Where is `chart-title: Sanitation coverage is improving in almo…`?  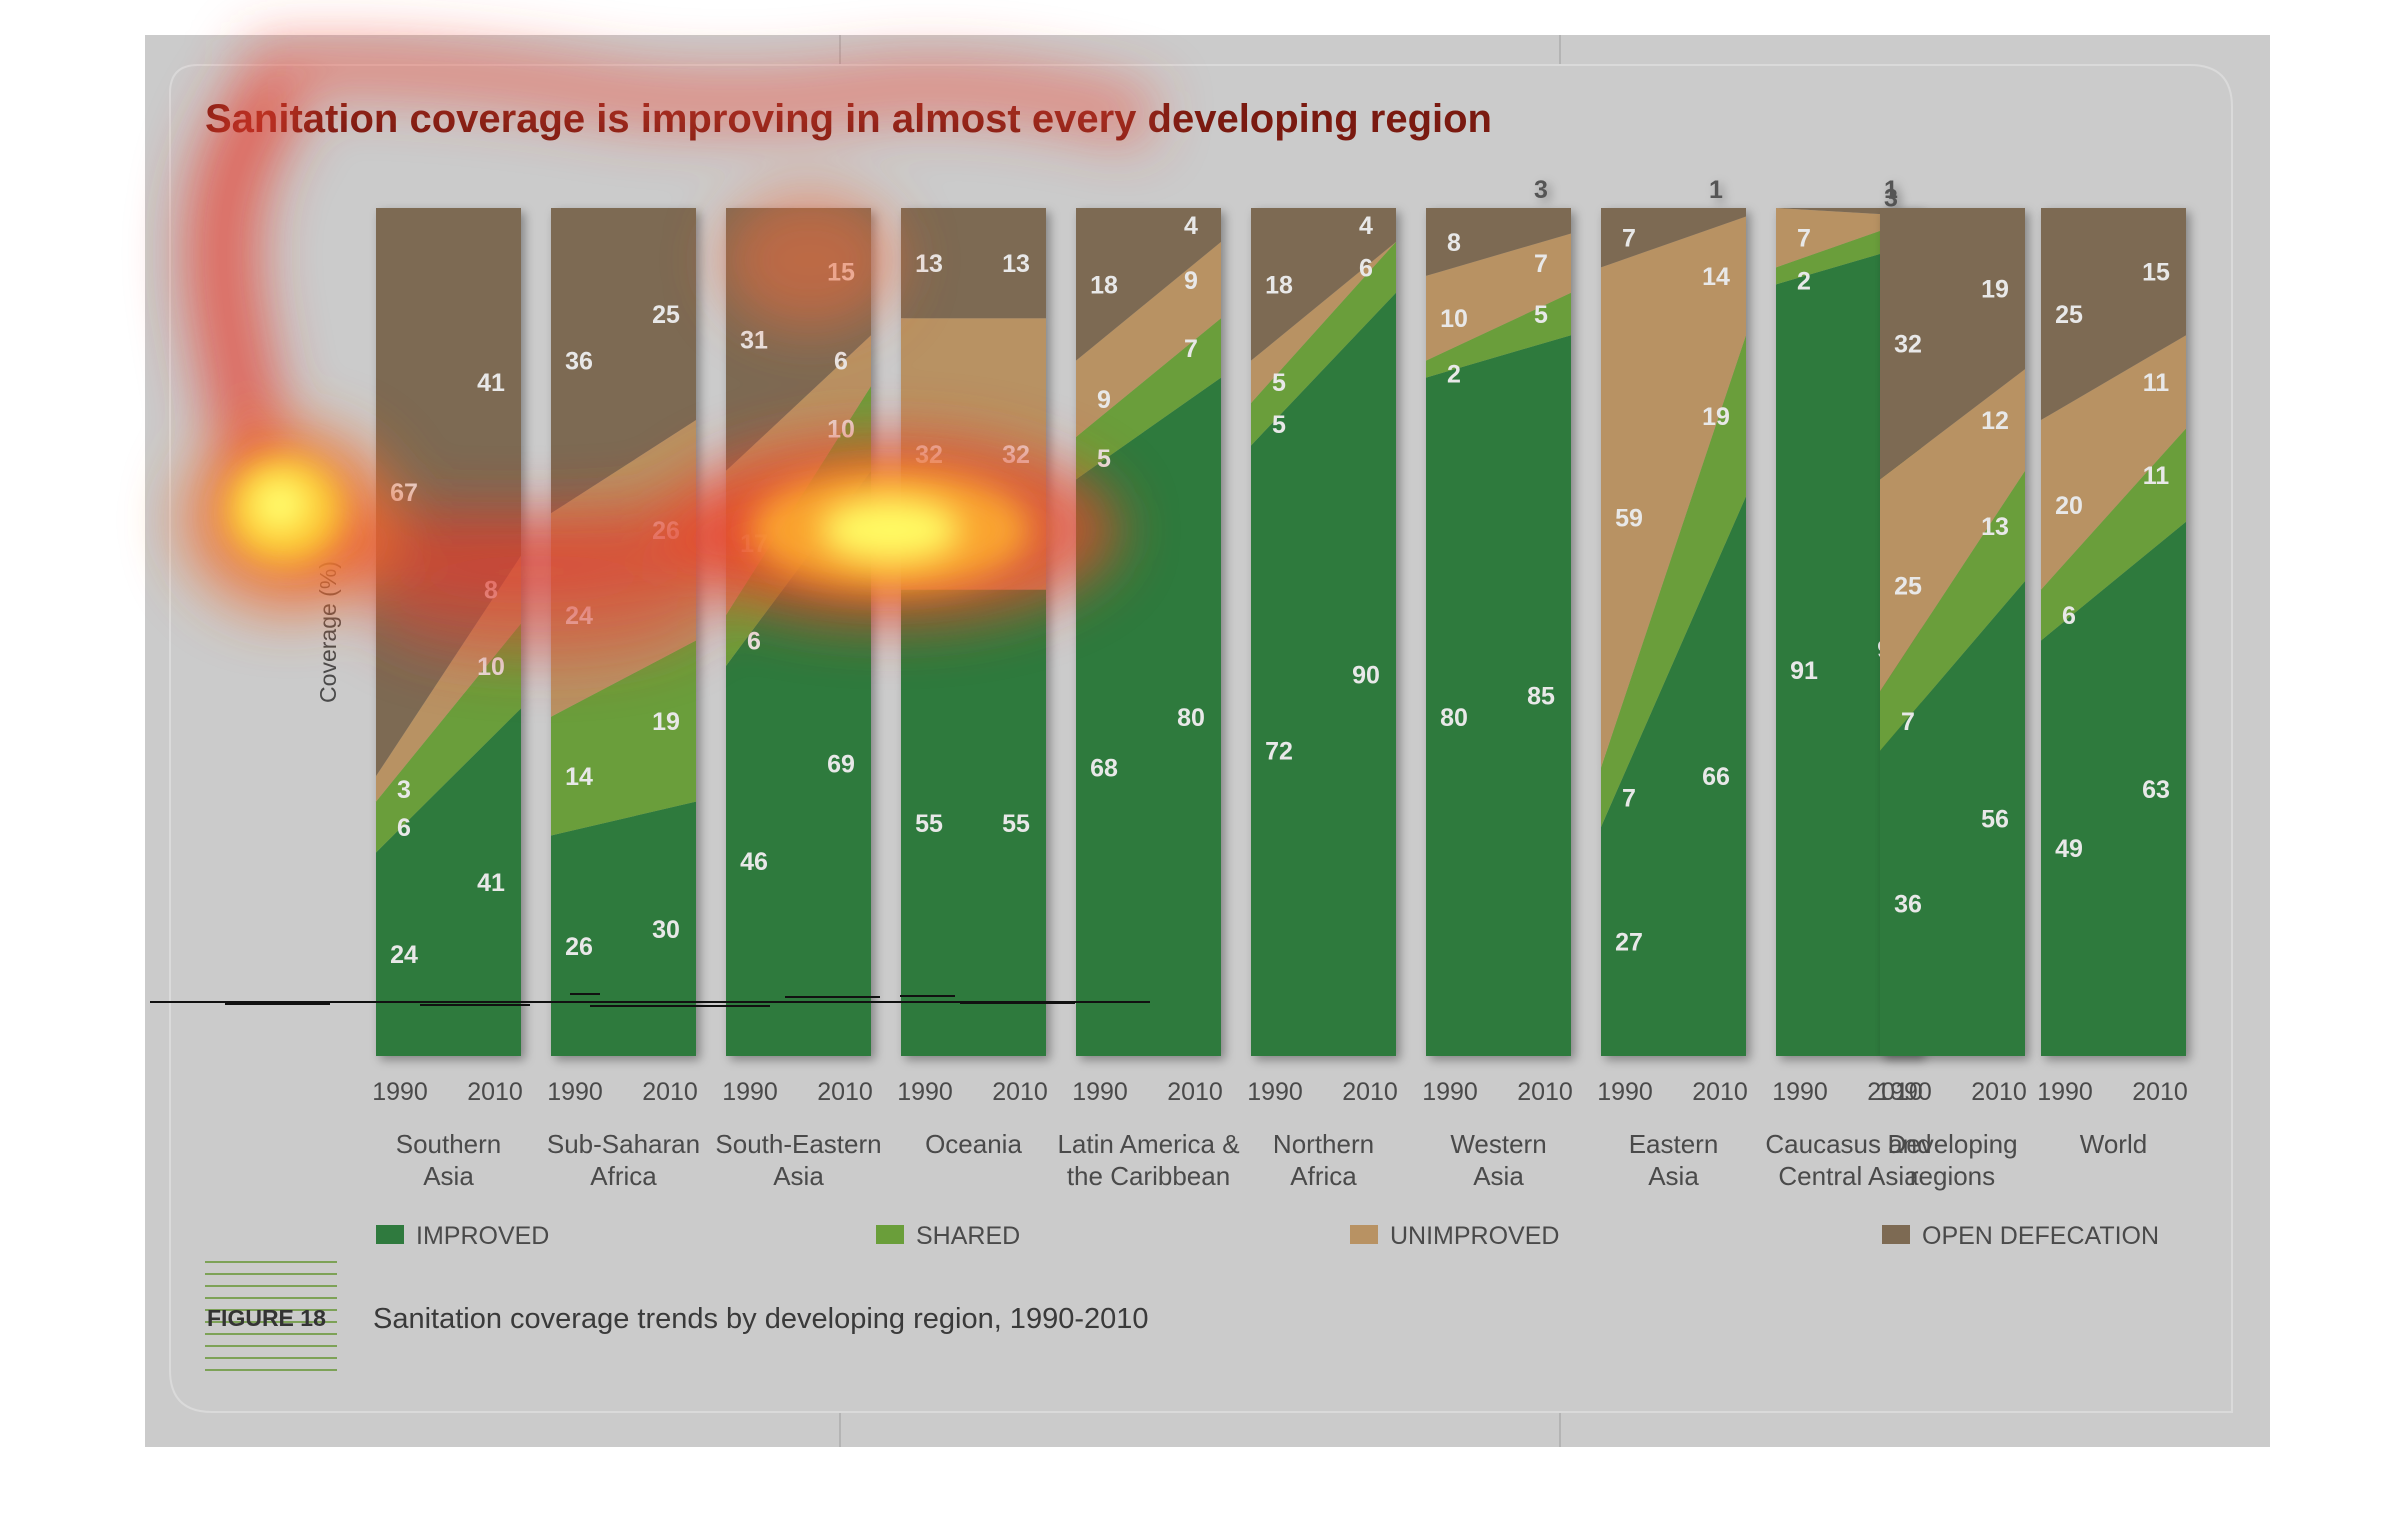 chart-title: Sanitation coverage is improving in almo… is located at coordinates (848, 119).